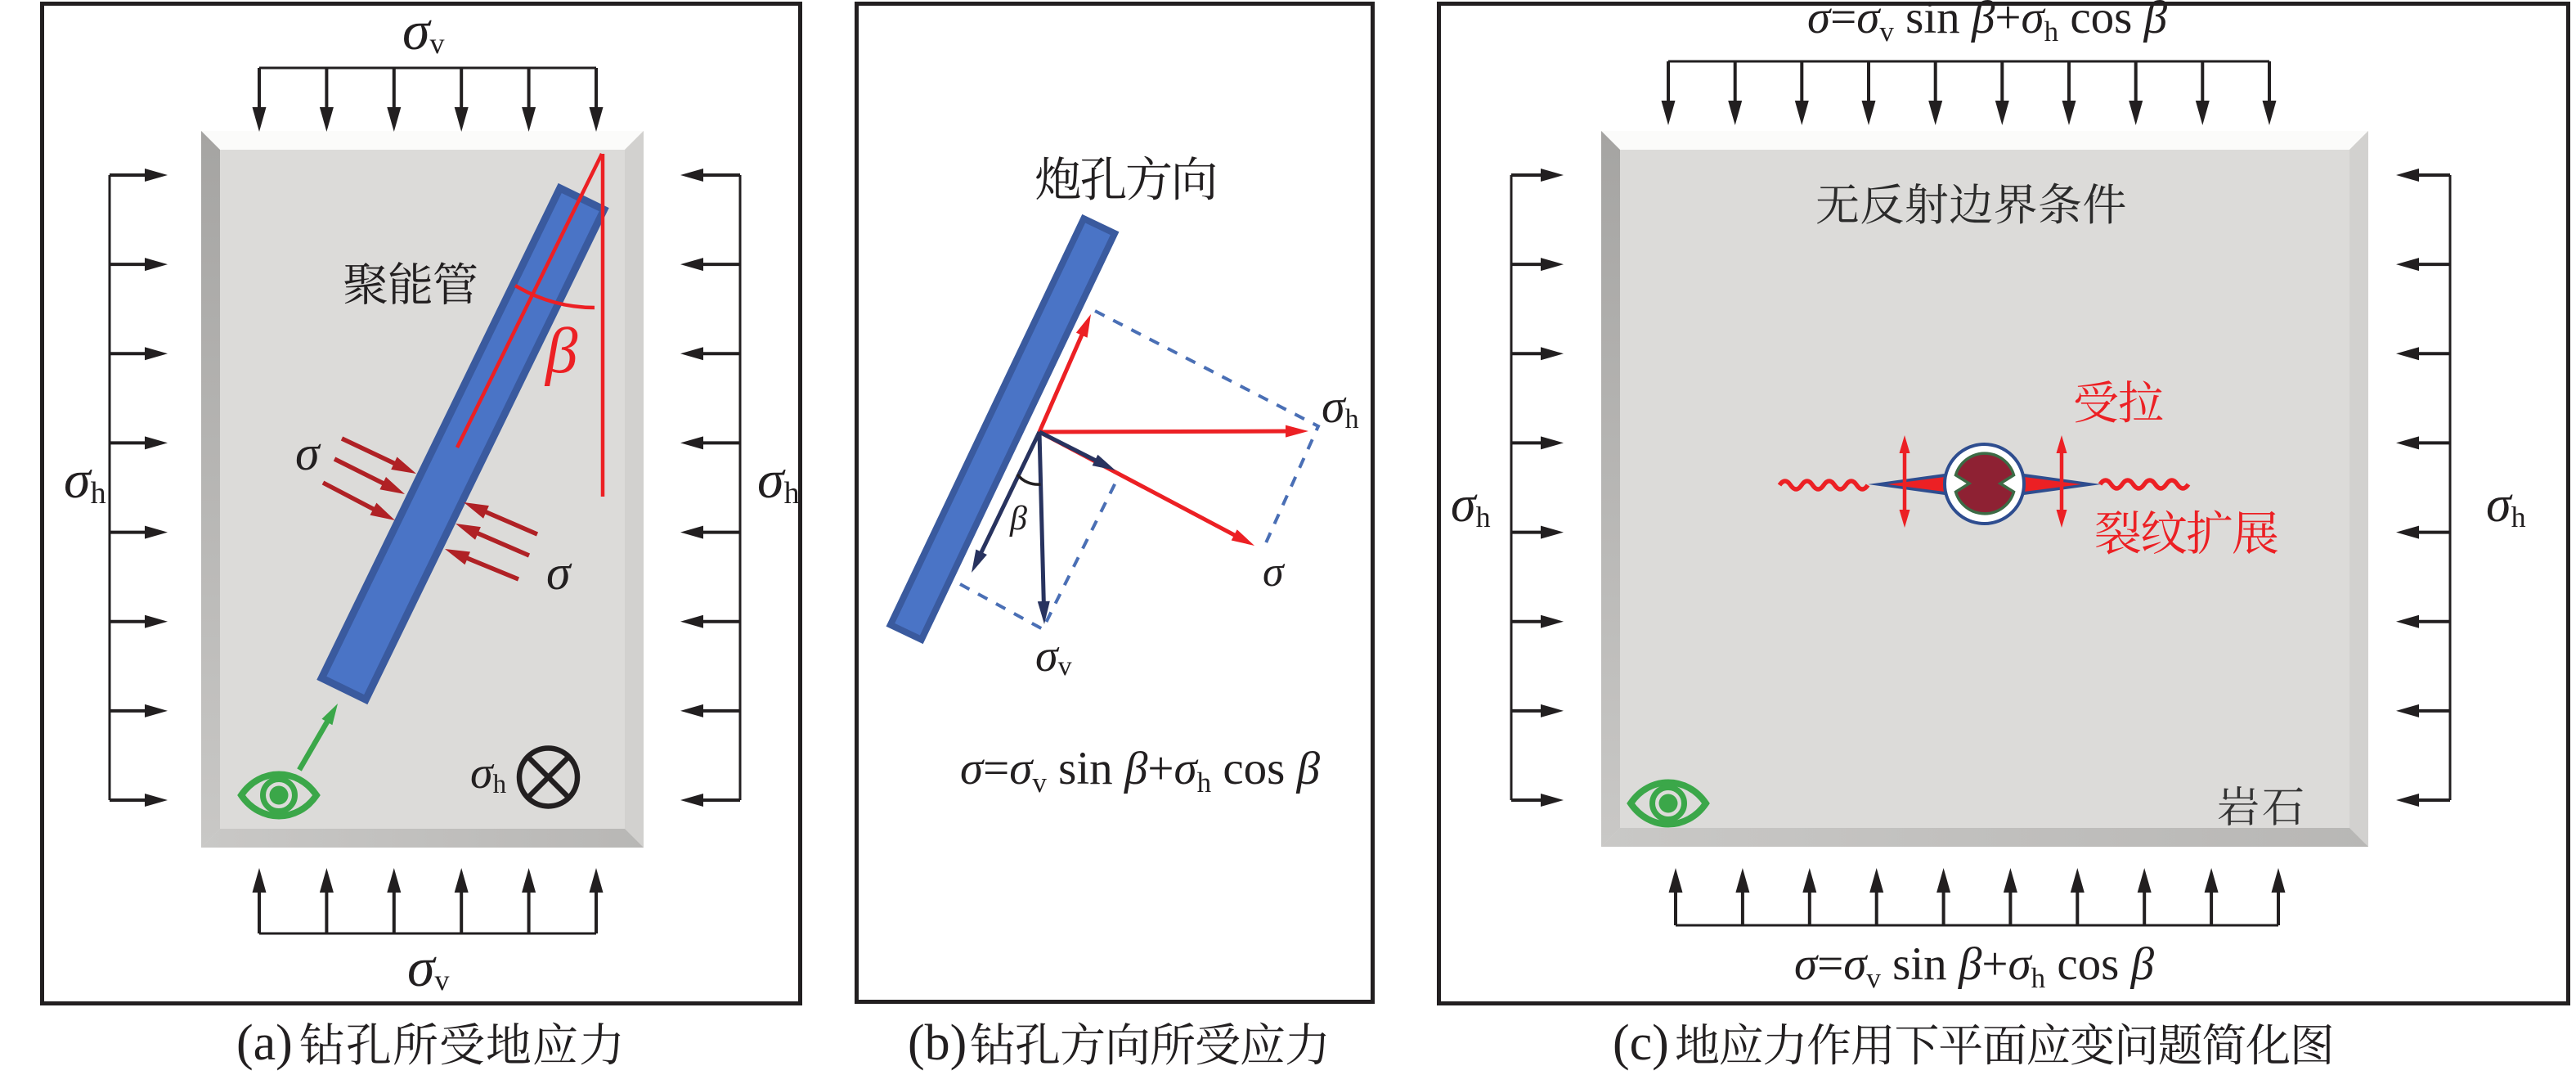 This screenshot has width=2576, height=1075. I want to click on svg-text: (b), so click(937, 1043).